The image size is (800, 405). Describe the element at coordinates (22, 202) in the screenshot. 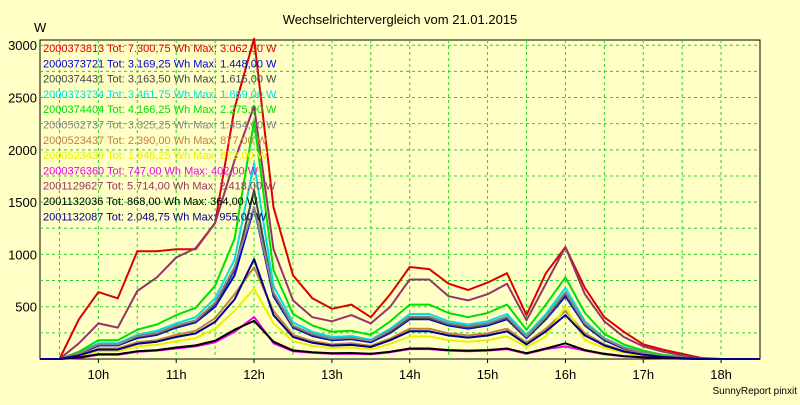

I see `y-tick-label: 1500` at that location.